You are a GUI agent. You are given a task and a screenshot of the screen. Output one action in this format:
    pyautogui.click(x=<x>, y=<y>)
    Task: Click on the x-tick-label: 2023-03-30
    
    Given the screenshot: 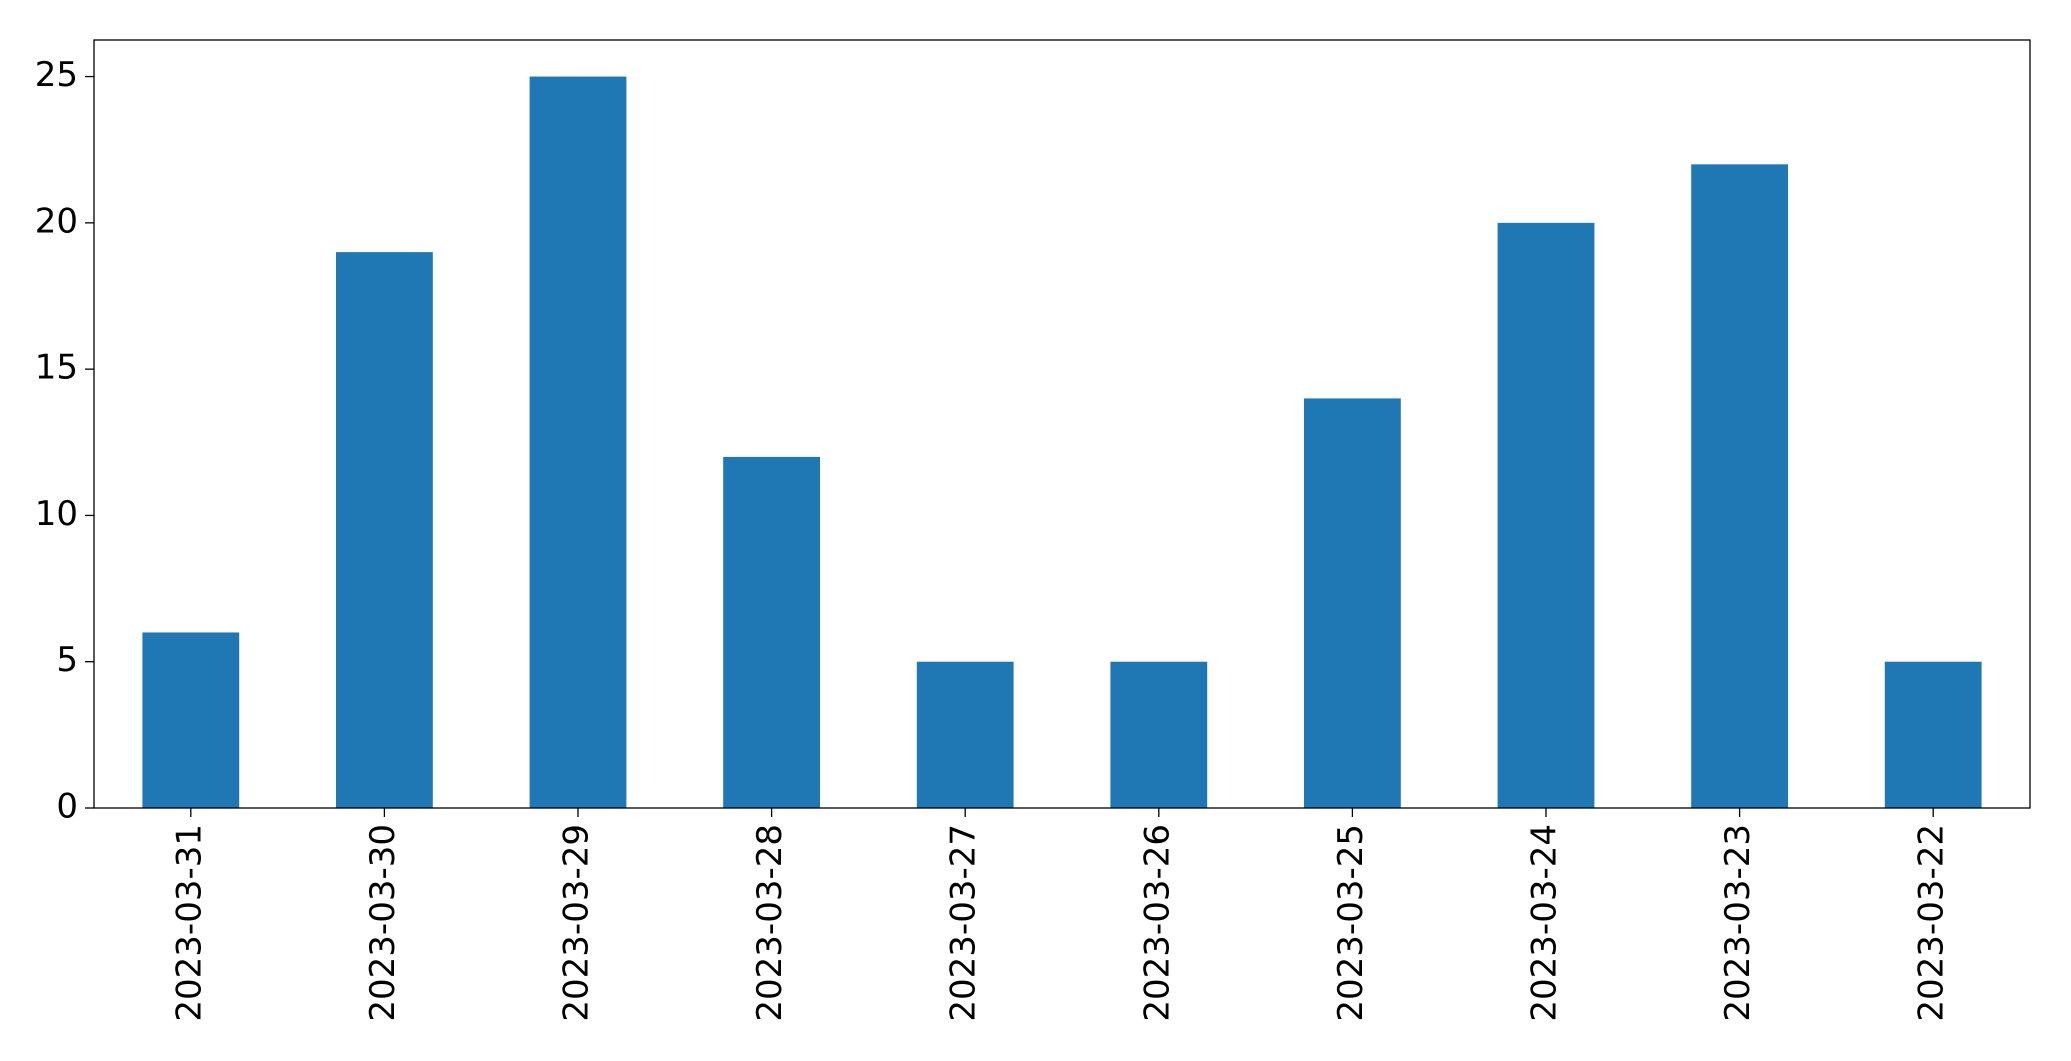 What is the action you would take?
    pyautogui.click(x=383, y=923)
    